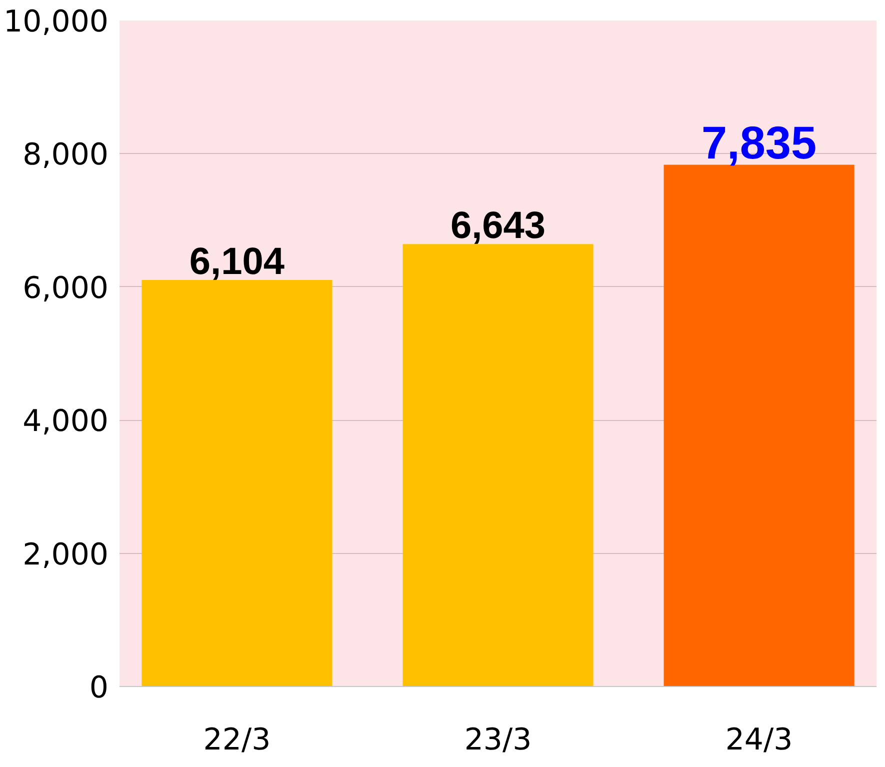 This screenshot has width=885, height=767. Describe the element at coordinates (99, 688) in the screenshot. I see `y-tick-label: 0` at that location.